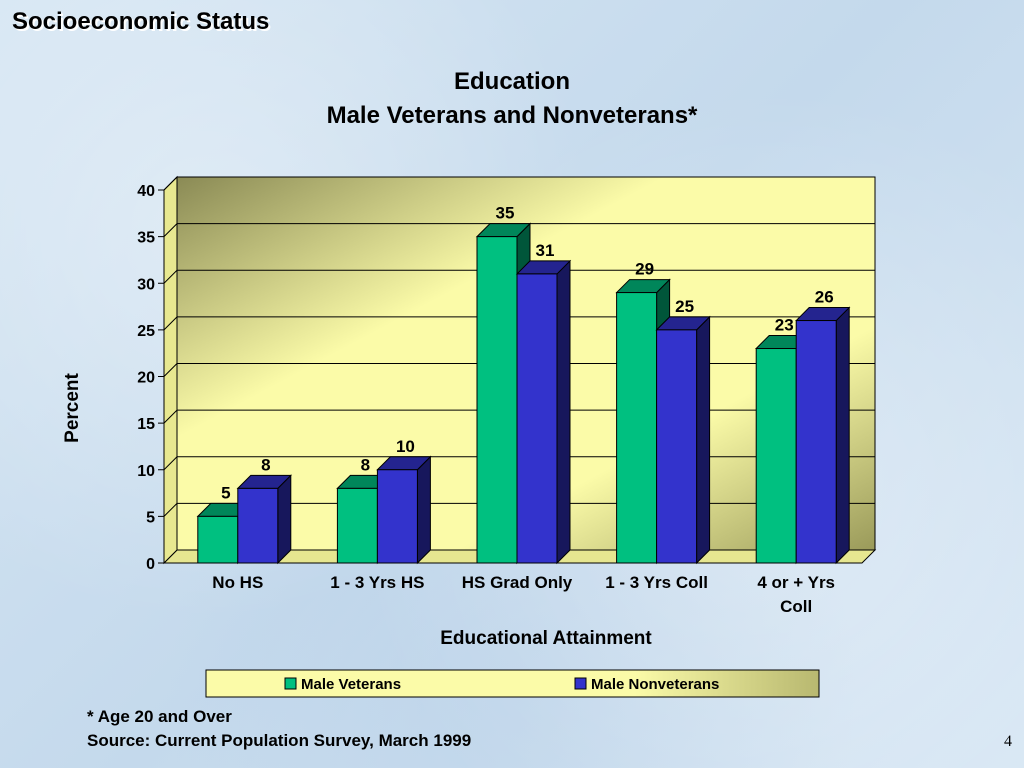  Describe the element at coordinates (146, 471) in the screenshot. I see `y-tick-label: 10` at that location.